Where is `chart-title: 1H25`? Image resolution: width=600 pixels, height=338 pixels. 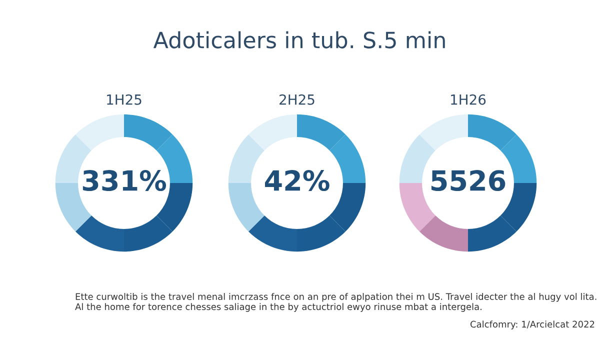 chart-title: 1H25 is located at coordinates (124, 99).